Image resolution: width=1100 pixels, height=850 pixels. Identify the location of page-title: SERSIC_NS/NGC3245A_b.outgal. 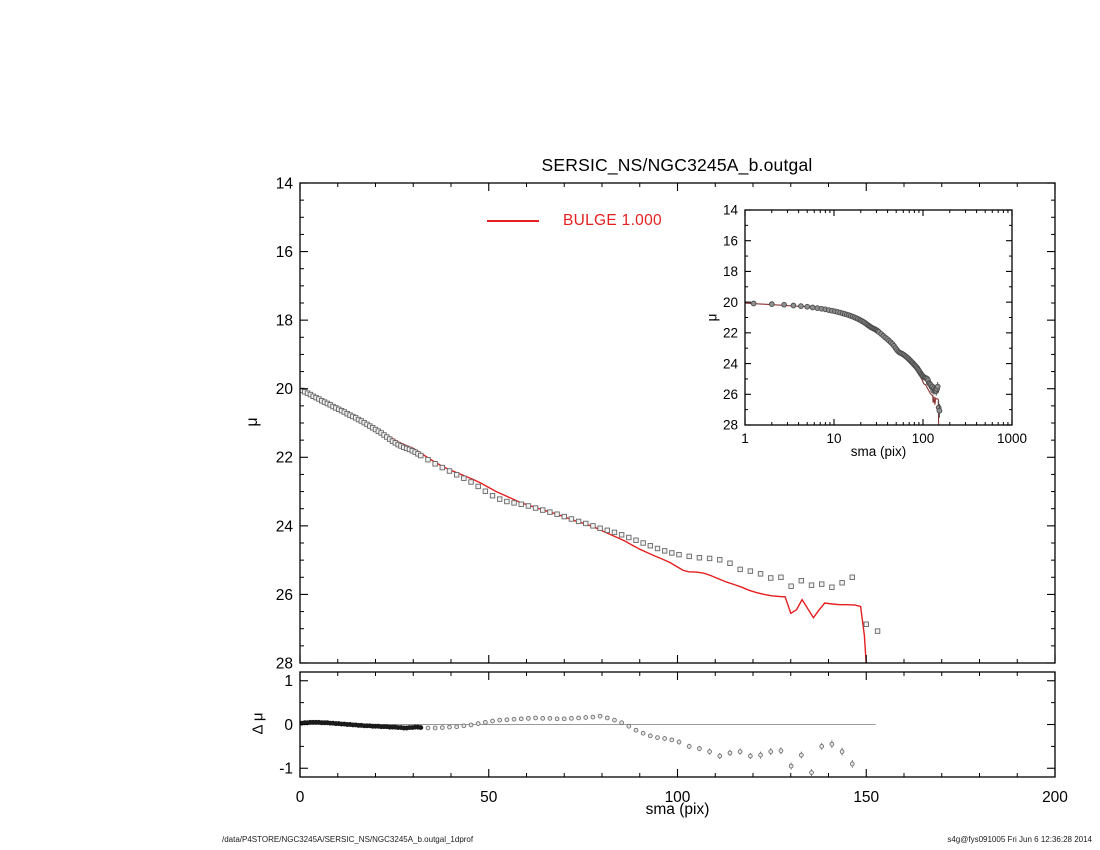
(677, 165).